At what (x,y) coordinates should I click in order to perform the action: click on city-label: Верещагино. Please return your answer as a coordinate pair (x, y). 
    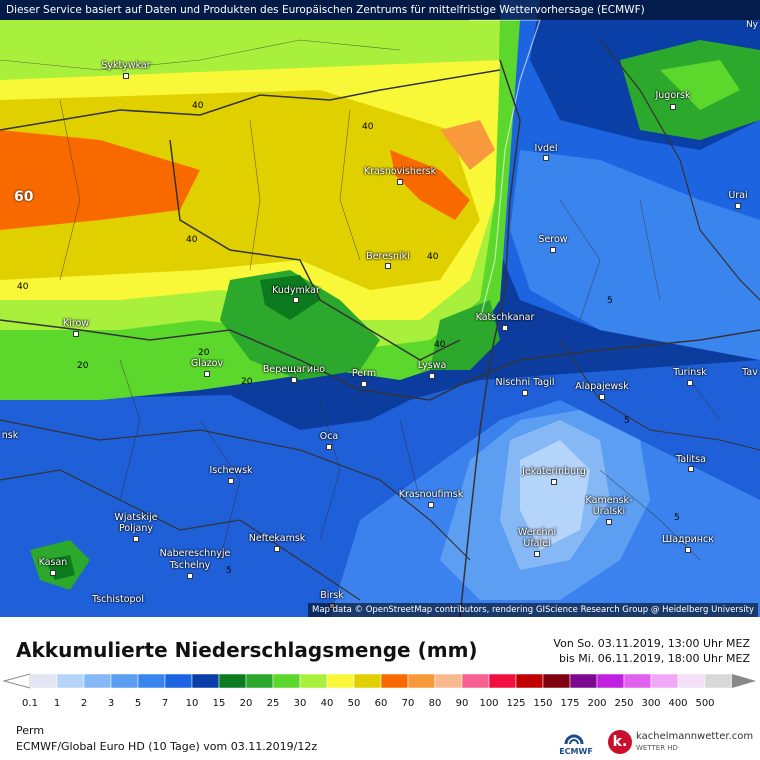
    Looking at the image, I should click on (294, 369).